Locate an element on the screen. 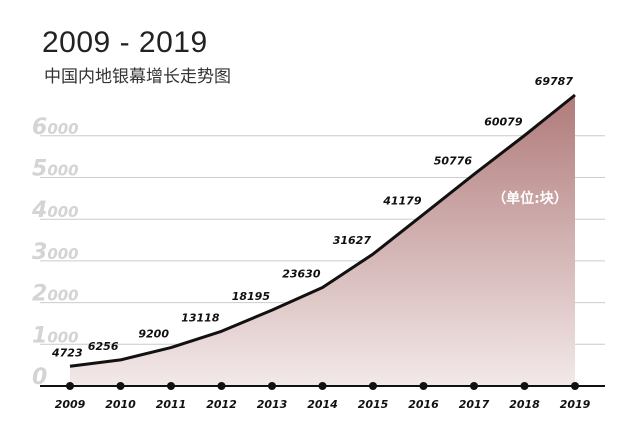 The height and width of the screenshot is (438, 620). y-tick-label: 0 is located at coordinates (39, 377).